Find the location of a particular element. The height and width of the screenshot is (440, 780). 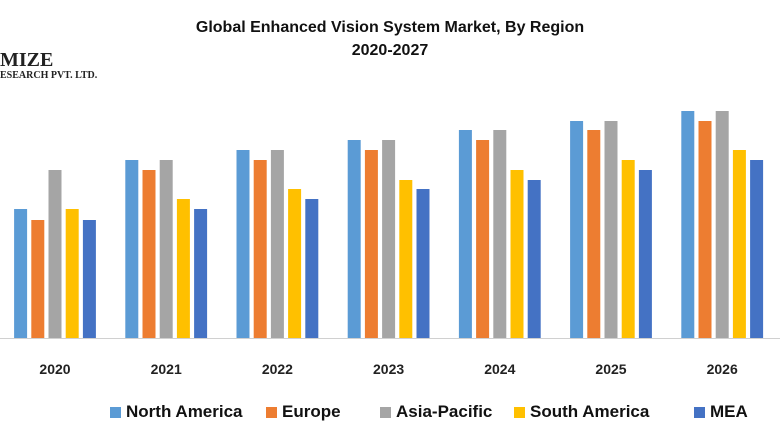

company-logo: MIZE ESEARCH PVT. LTD. is located at coordinates (48, 66).